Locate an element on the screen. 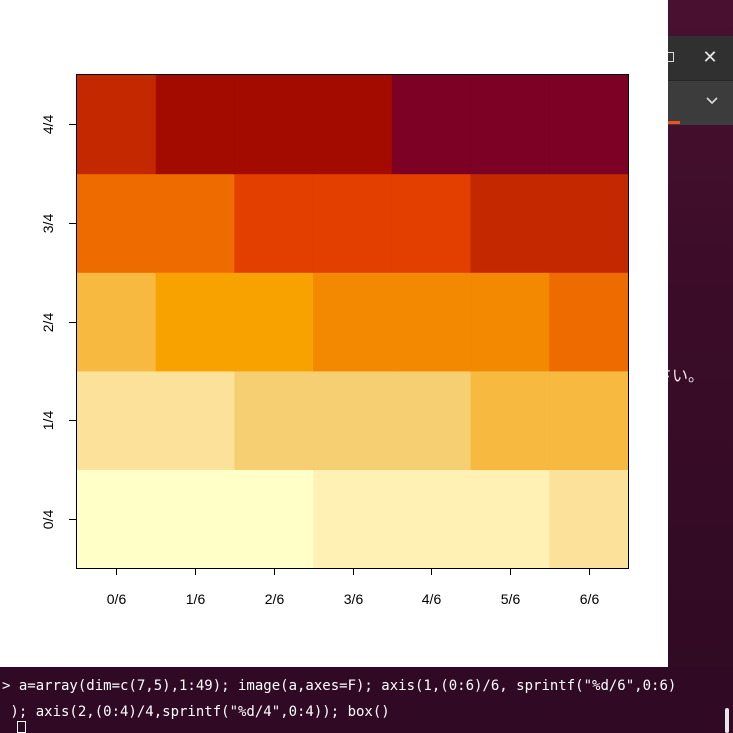 This screenshot has height=733, width=733. y-tick-label: 4/4 is located at coordinates (48, 125).